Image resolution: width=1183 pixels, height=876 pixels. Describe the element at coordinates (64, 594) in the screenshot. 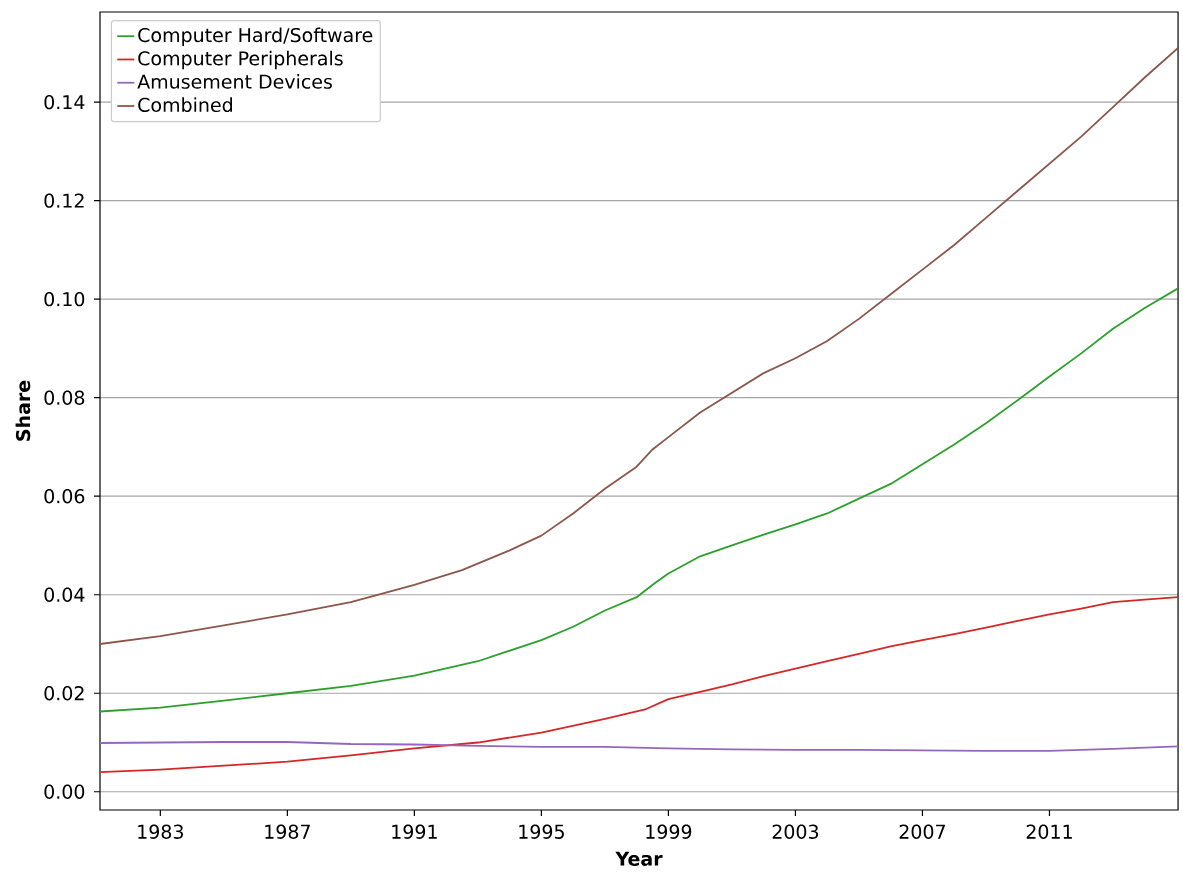

I see `y-tick-label: 0.04` at that location.